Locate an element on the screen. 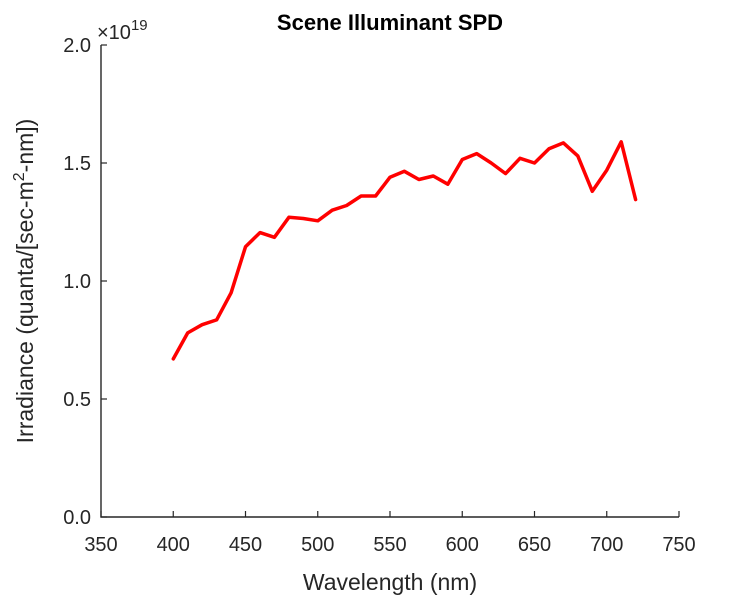  y-tick-label: 0.0 is located at coordinates (77, 518).